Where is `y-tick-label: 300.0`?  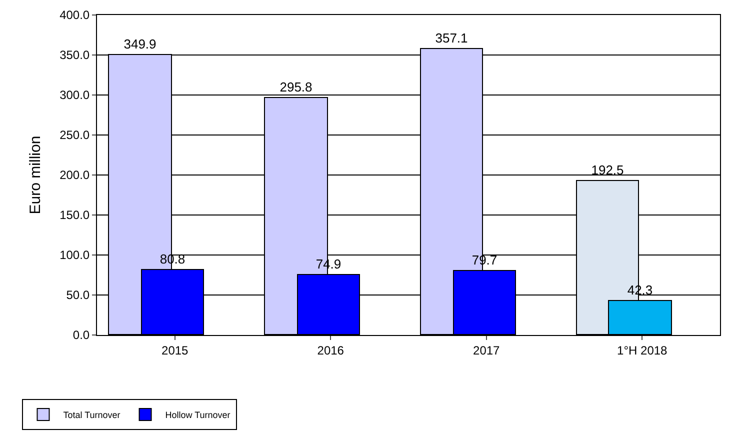 y-tick-label: 300.0 is located at coordinates (75, 95).